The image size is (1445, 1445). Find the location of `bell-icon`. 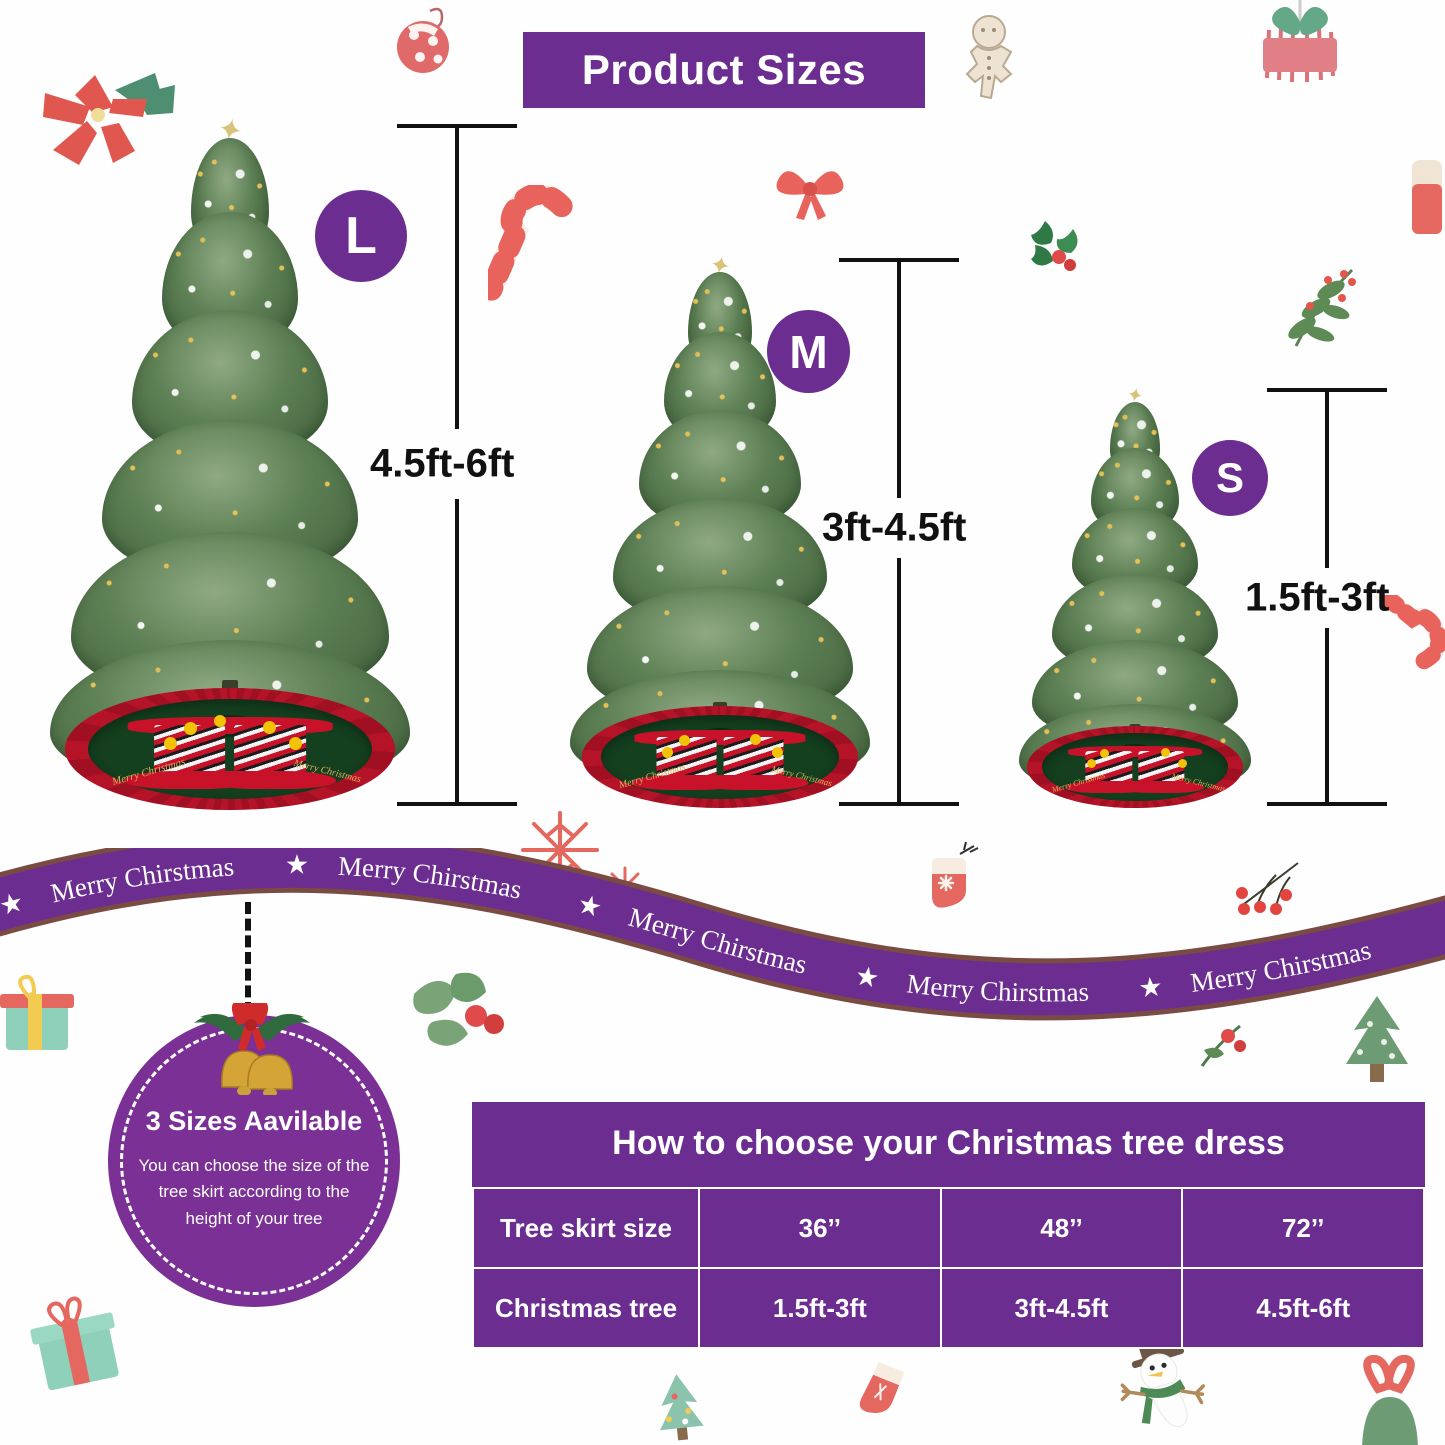

bell-icon is located at coordinates (1390, 1400).